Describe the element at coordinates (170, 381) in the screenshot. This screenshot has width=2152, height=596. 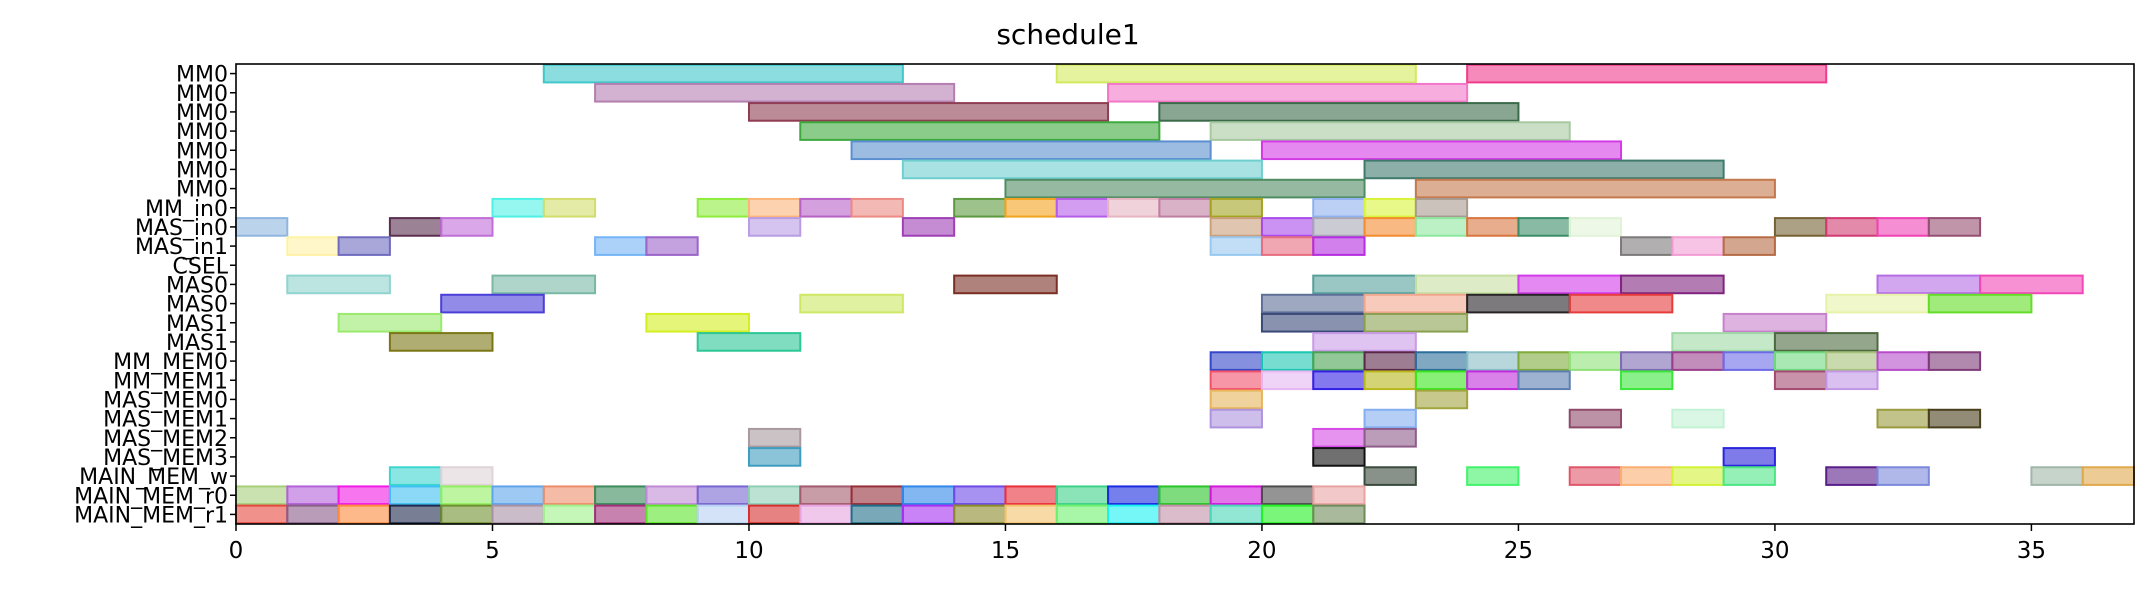
I see `y-tick-label: MM_MEM1` at that location.